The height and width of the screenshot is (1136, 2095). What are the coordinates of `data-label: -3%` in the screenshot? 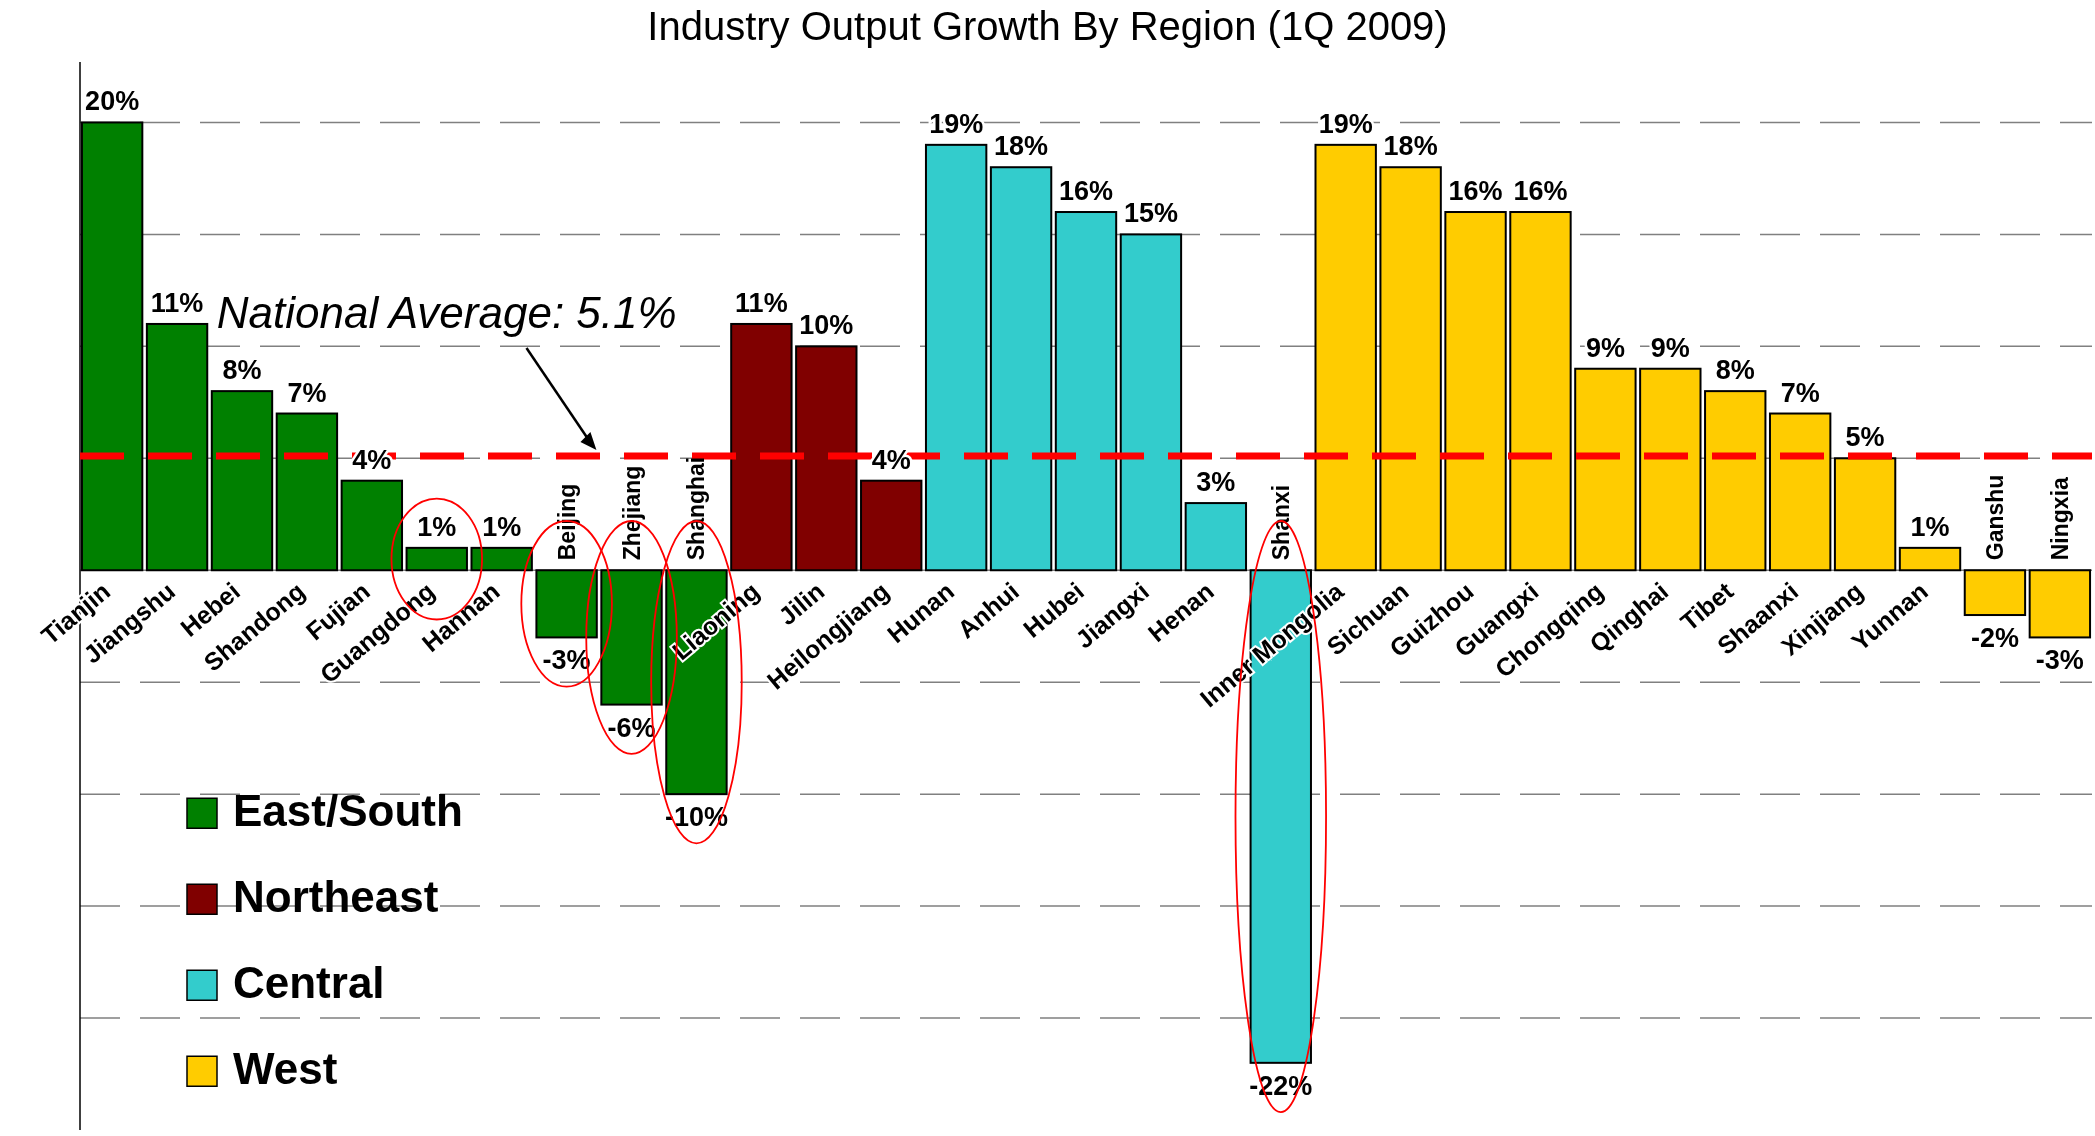 It's located at (2059, 660).